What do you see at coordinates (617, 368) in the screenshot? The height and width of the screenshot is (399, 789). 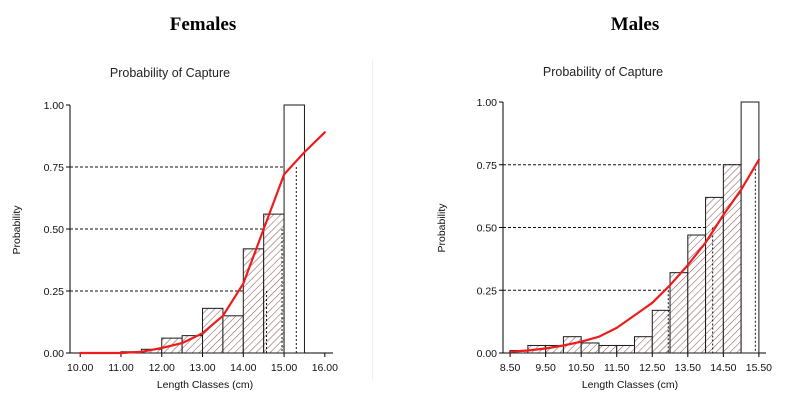 I see `x-tick-label: 11.50` at bounding box center [617, 368].